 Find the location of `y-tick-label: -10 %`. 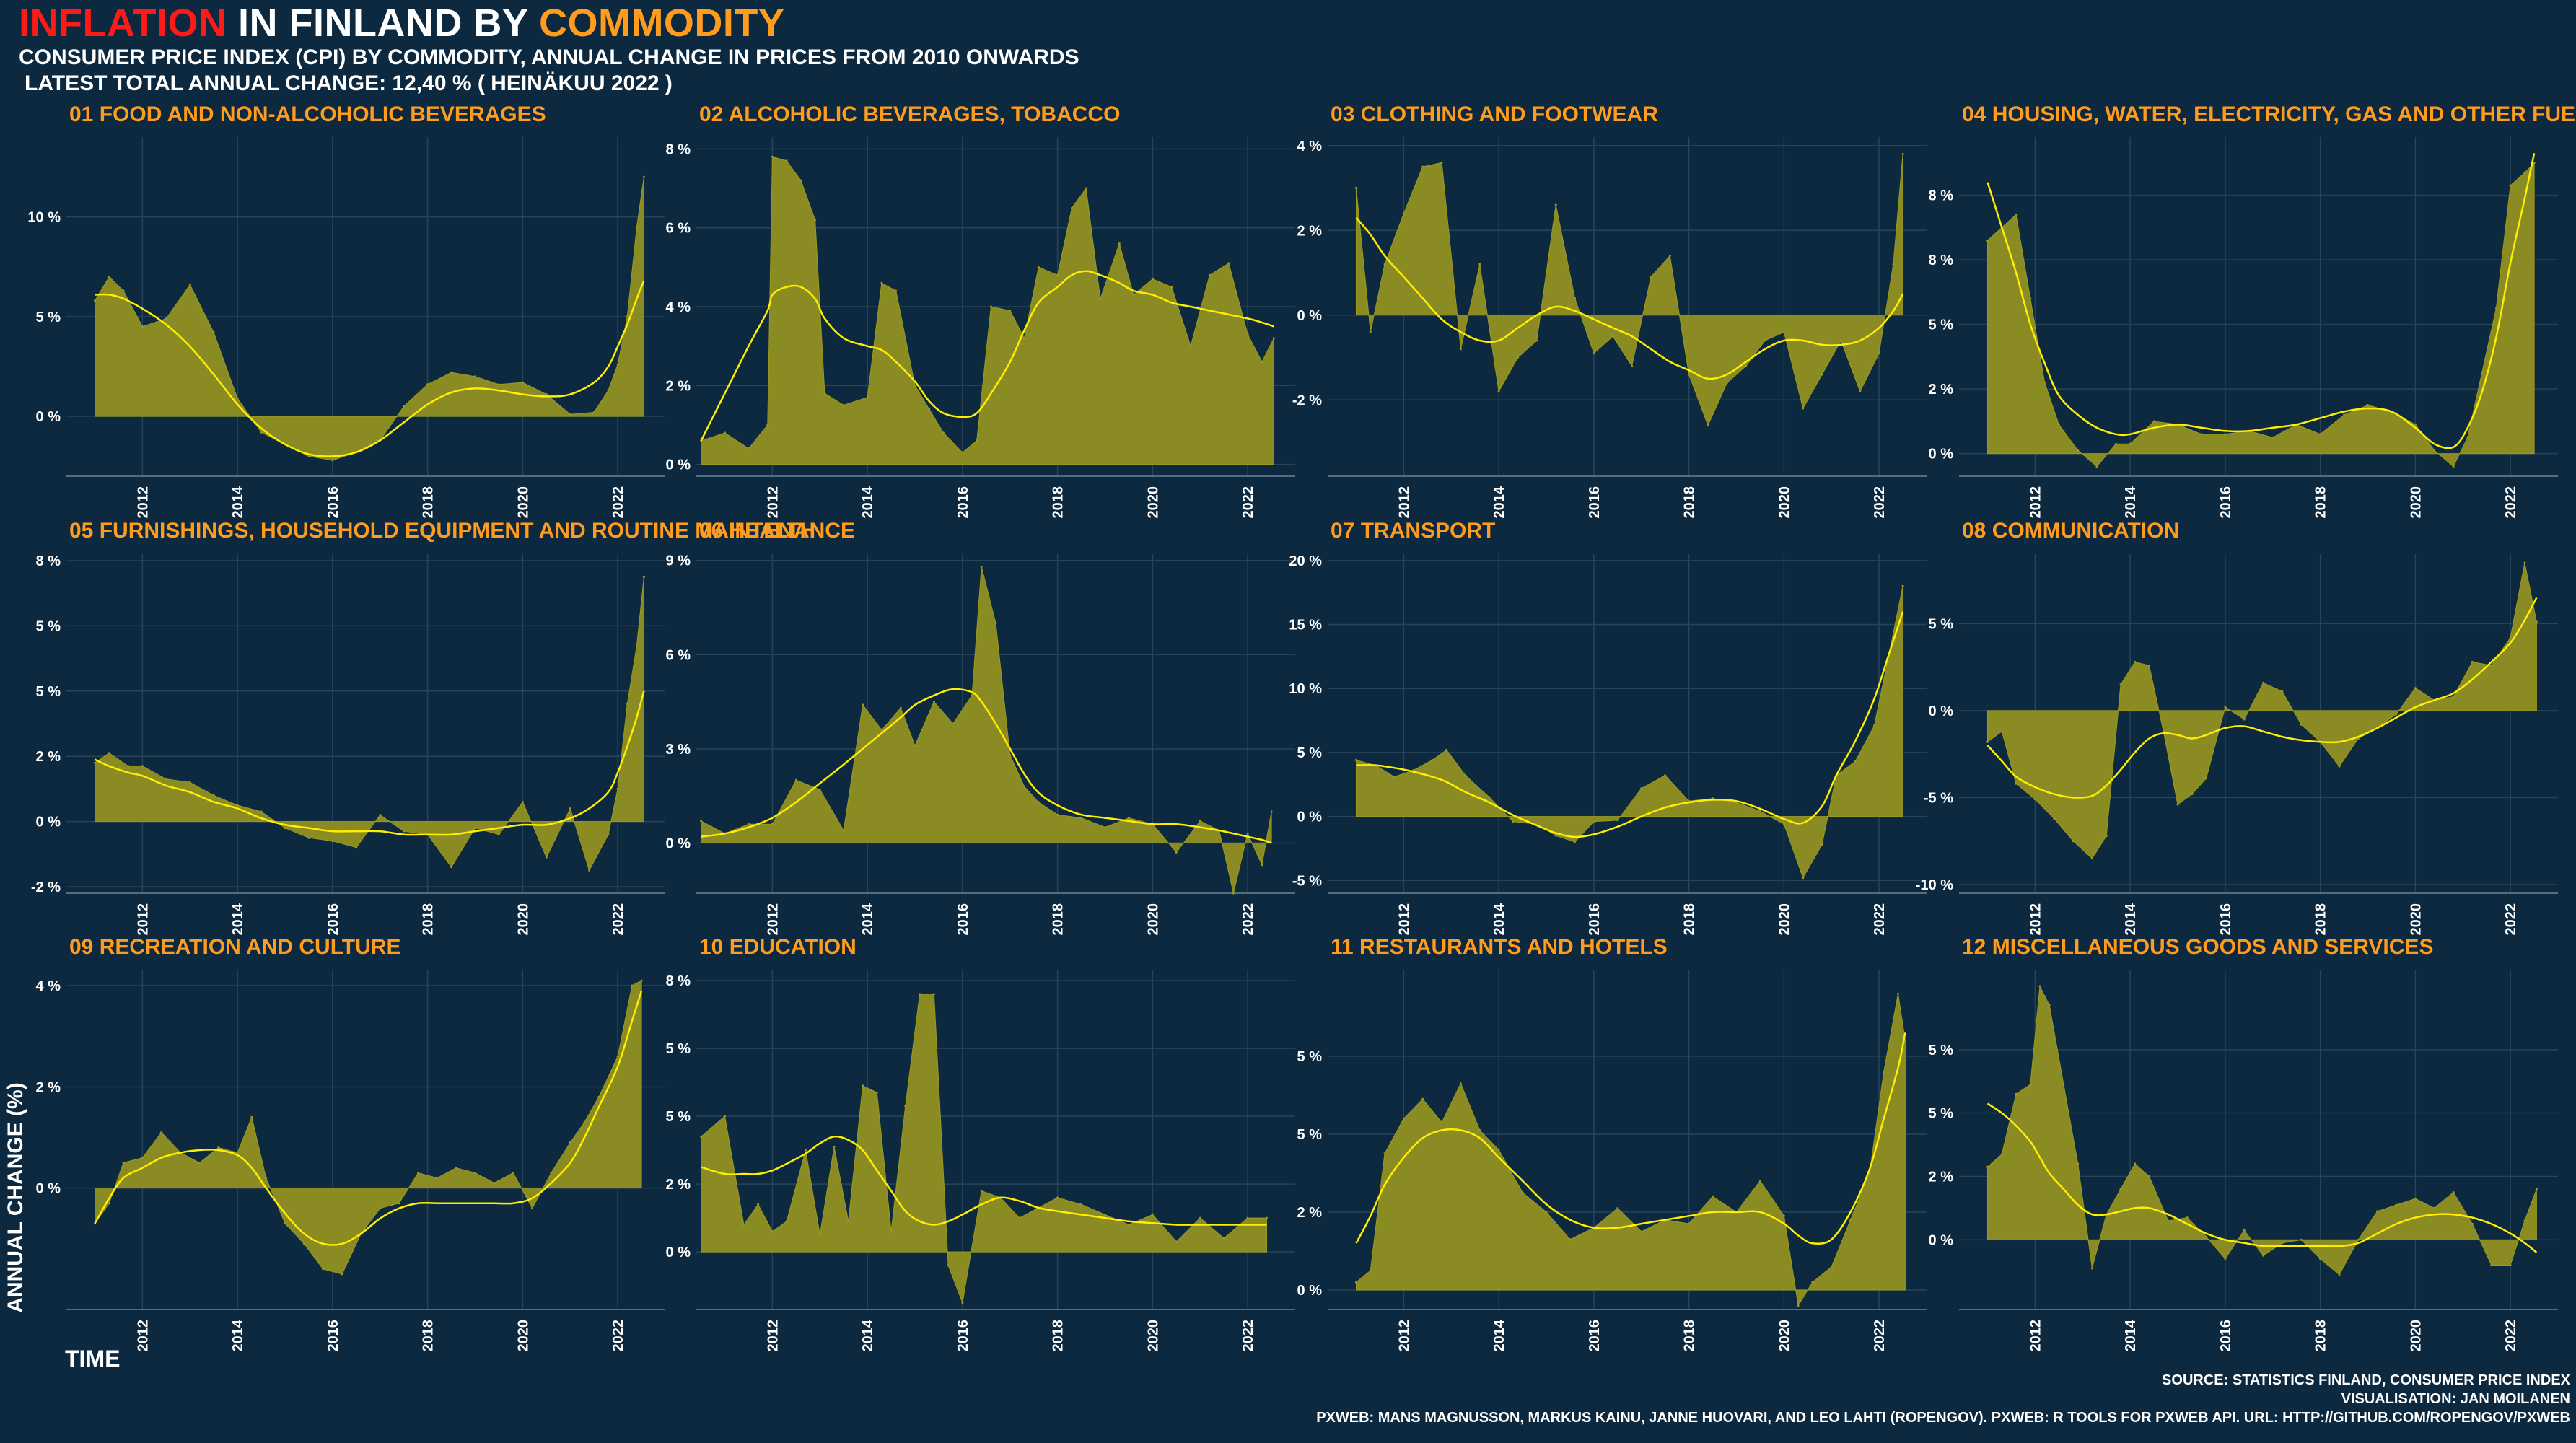

y-tick-label: -10 % is located at coordinates (1934, 885).